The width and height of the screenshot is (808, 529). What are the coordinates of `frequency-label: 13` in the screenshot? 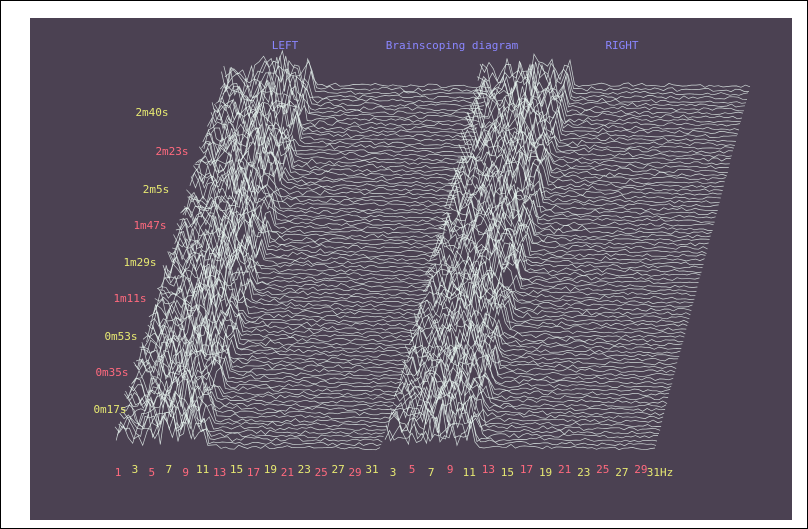 It's located at (219, 472).